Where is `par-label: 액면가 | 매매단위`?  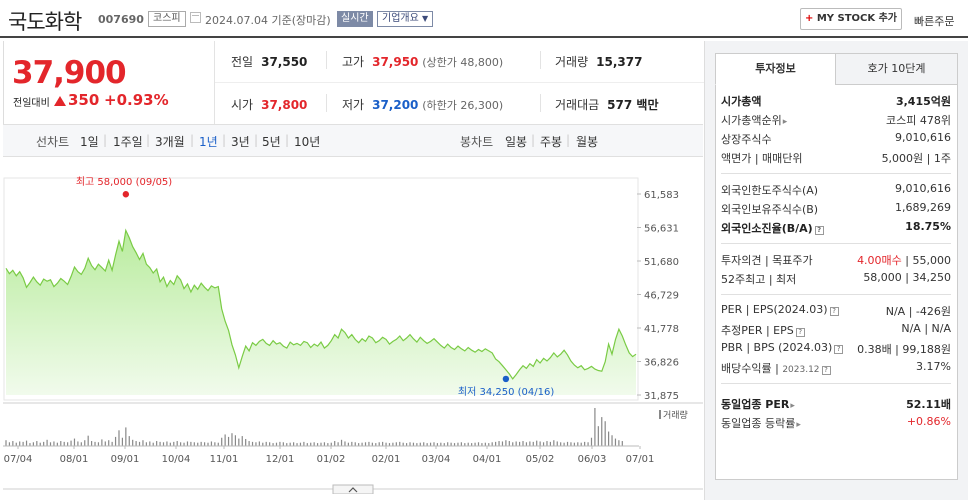
par-label: 액면가 | 매매단위 is located at coordinates (762, 158).